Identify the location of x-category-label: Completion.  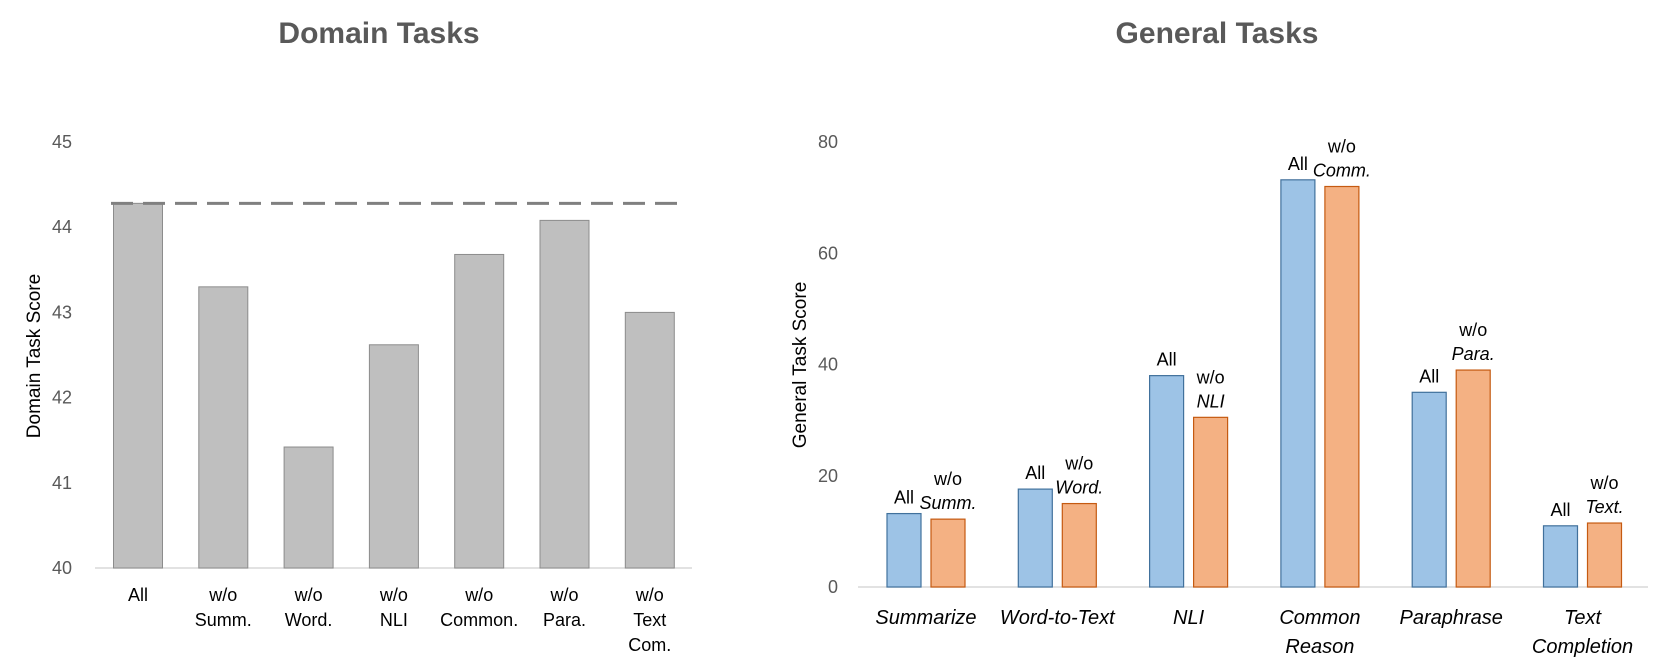
(1582, 647).